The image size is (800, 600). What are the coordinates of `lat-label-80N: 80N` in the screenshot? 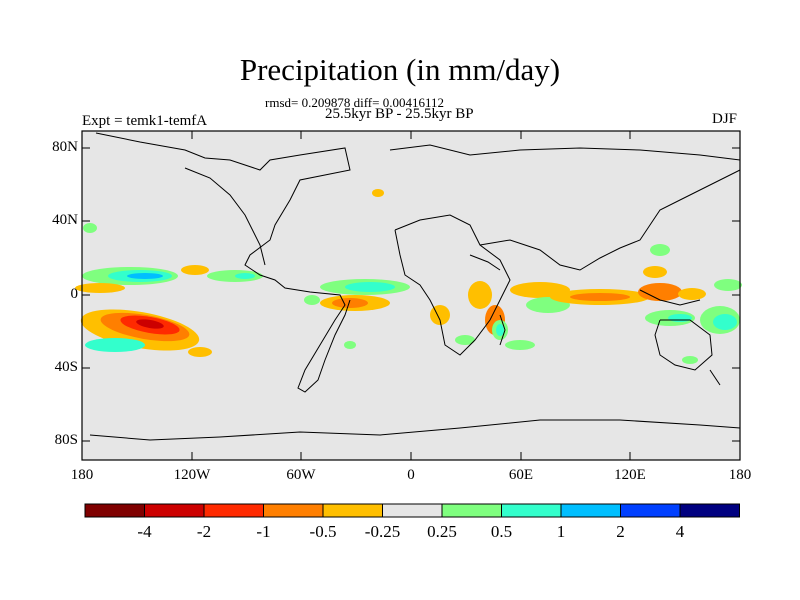 It's located at (65, 147).